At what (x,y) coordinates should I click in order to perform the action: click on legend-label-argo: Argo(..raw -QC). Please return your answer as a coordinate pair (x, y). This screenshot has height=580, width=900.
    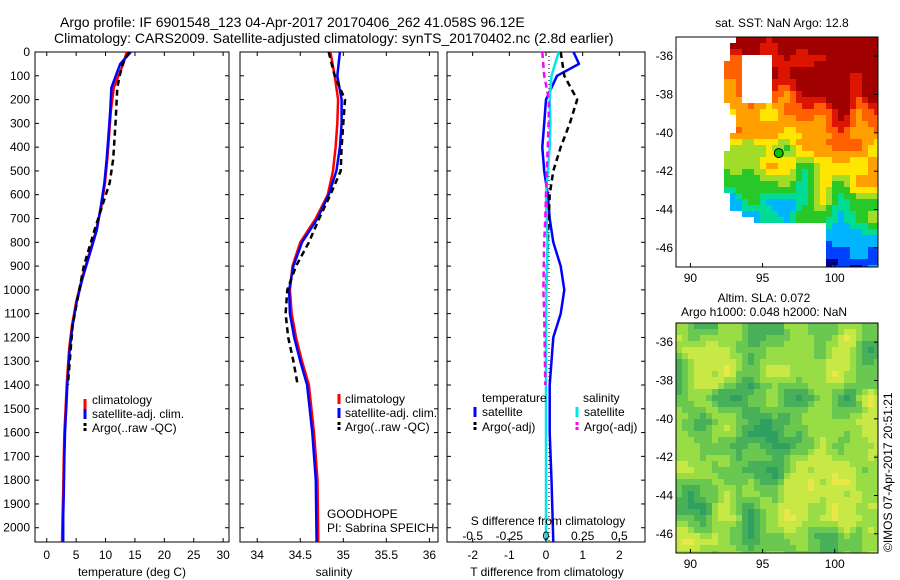
    Looking at the image, I should click on (134, 428).